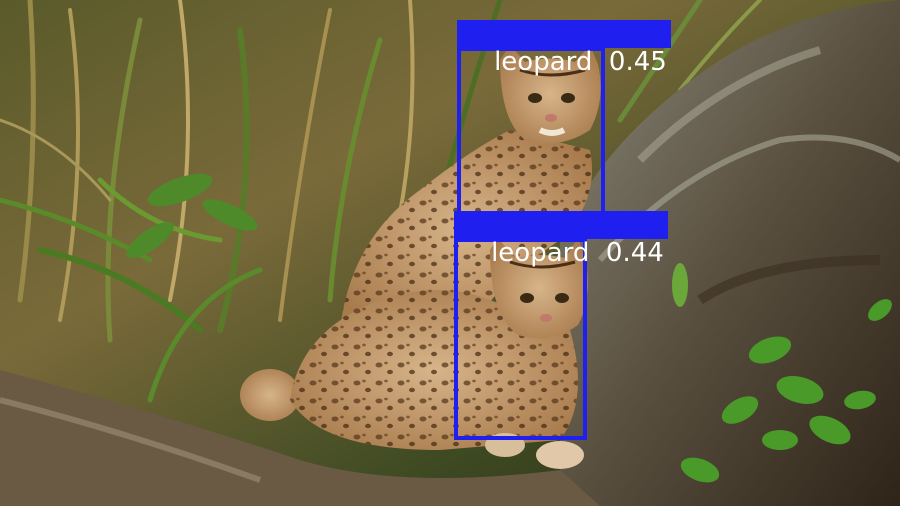 Image resolution: width=900 pixels, height=506 pixels. What do you see at coordinates (637, 62) in the screenshot?
I see `detection-label-1-score: 0.45` at bounding box center [637, 62].